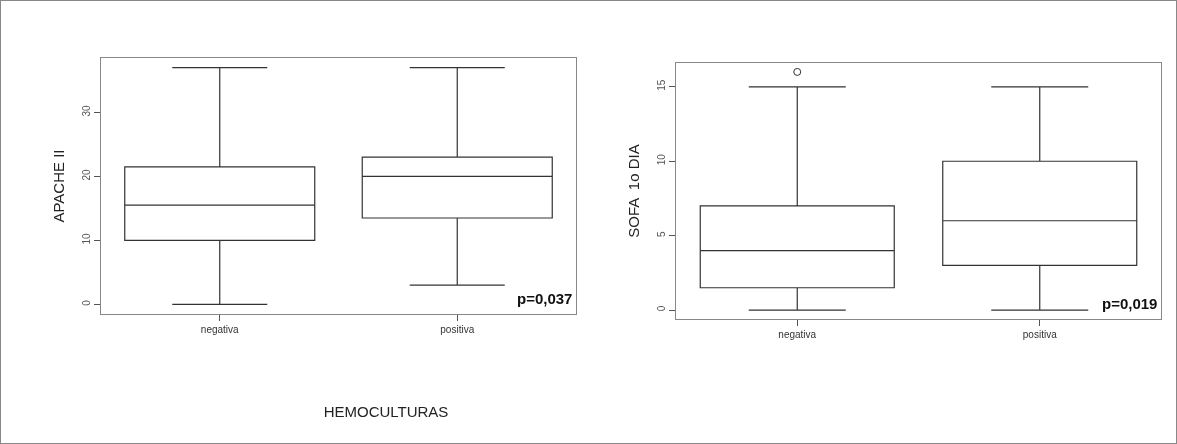 The width and height of the screenshot is (1177, 444). What do you see at coordinates (545, 298) in the screenshot?
I see `annotation: p=0,037` at bounding box center [545, 298].